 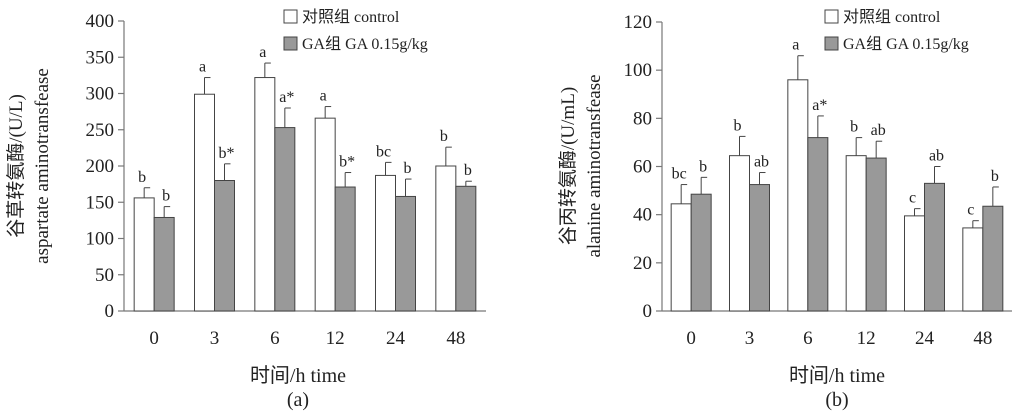 I want to click on panel-a-y-tick-label: 50, so click(x=104, y=275).